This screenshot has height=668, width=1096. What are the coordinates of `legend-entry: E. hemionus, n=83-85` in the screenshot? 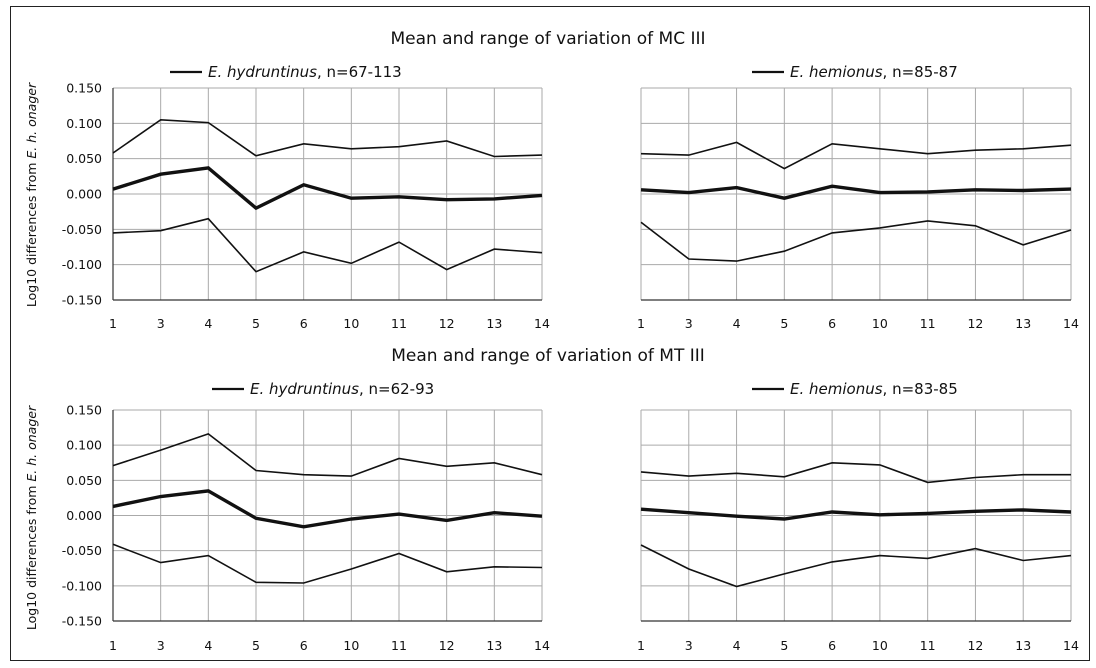 It's located at (874, 389).